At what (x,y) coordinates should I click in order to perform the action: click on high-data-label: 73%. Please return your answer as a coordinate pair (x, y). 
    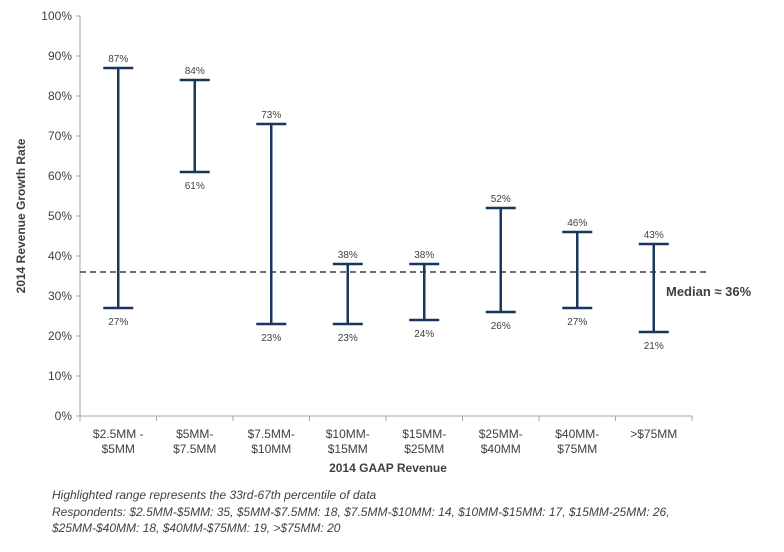
    Looking at the image, I should click on (271, 115).